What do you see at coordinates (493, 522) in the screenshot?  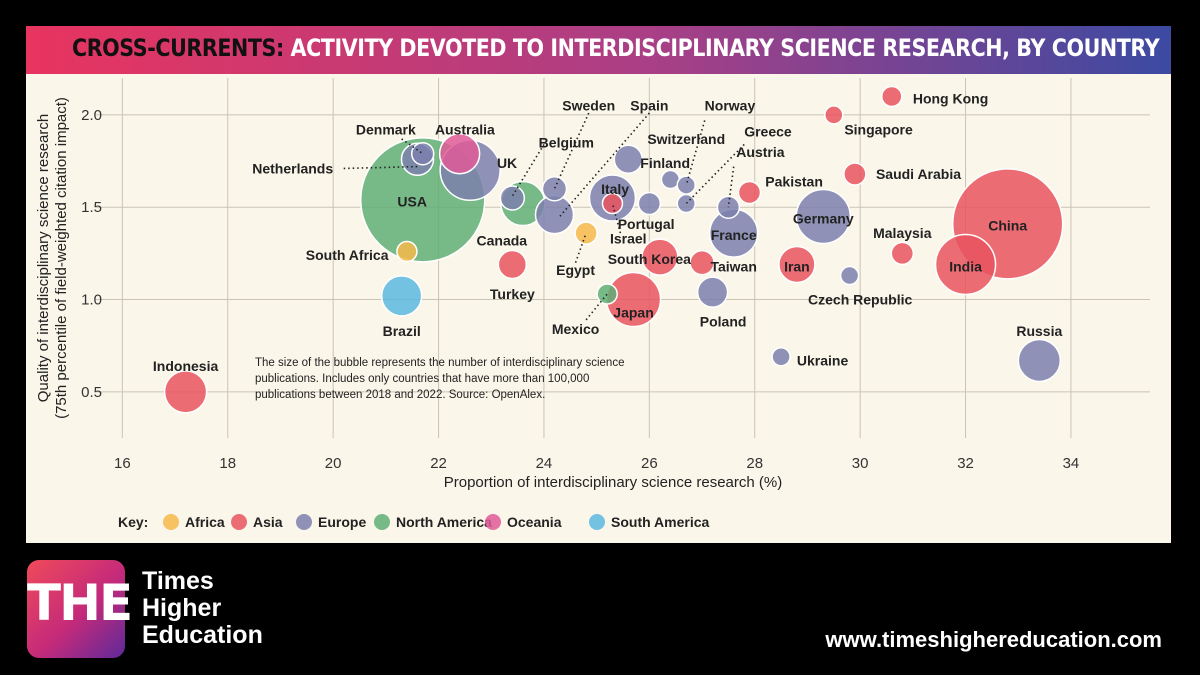 I see `legend-swatch-oceania` at bounding box center [493, 522].